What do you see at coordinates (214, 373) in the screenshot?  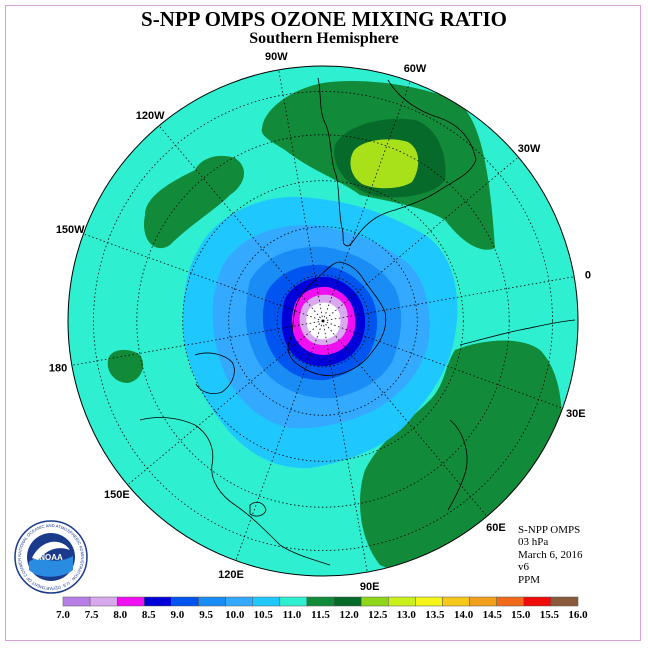 I see `new-zealand-coast` at bounding box center [214, 373].